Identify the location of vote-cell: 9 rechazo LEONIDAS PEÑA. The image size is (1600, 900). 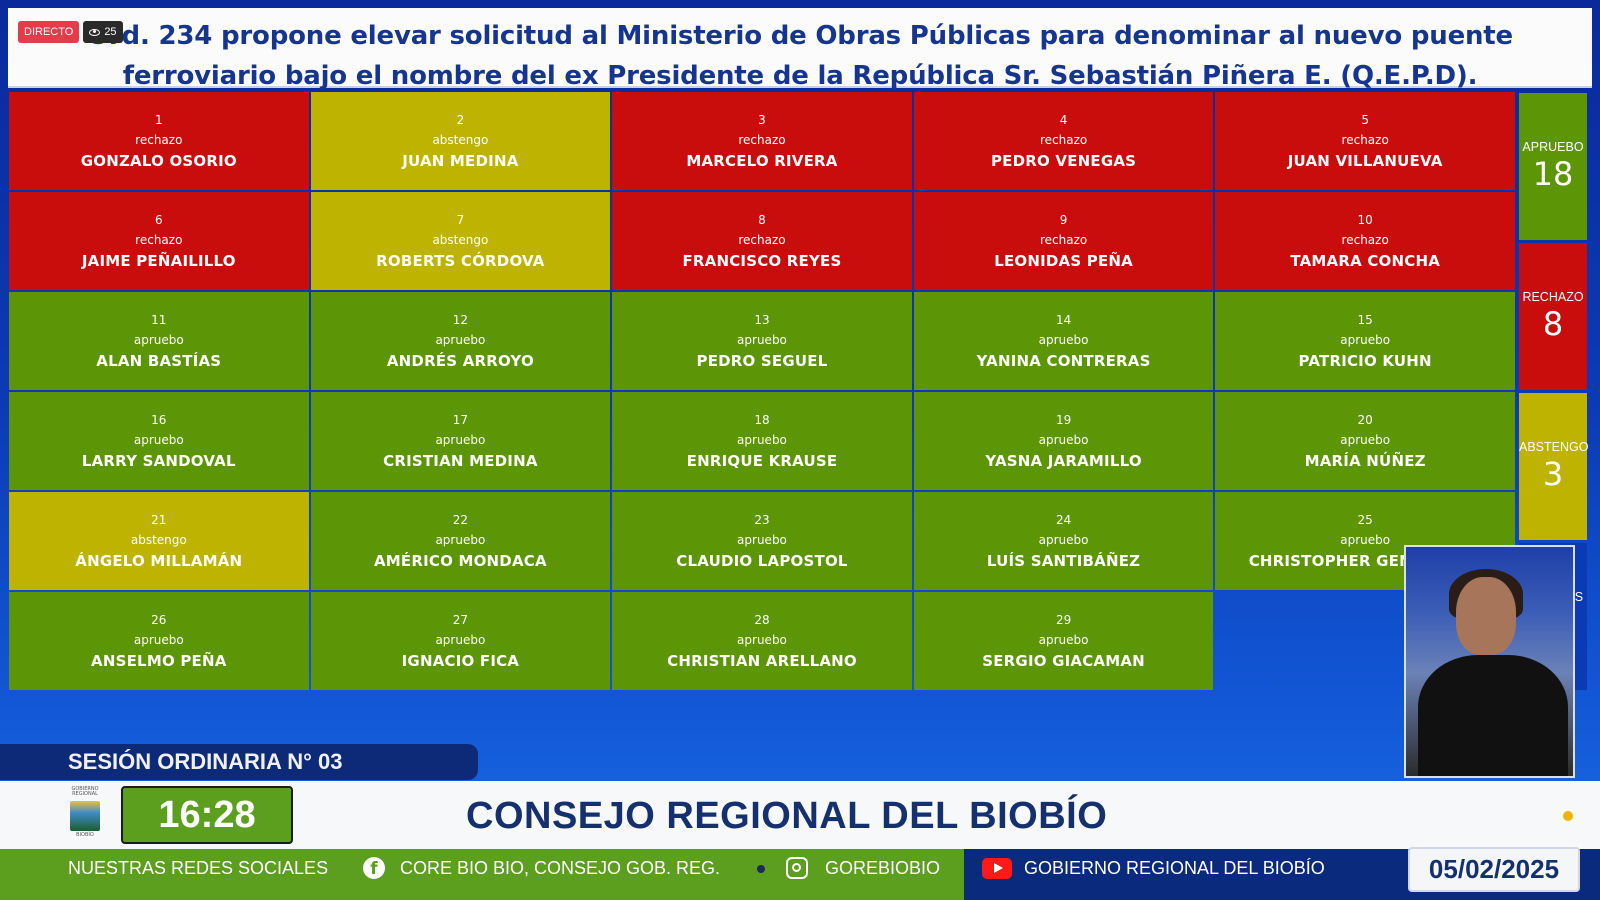
(1063, 241).